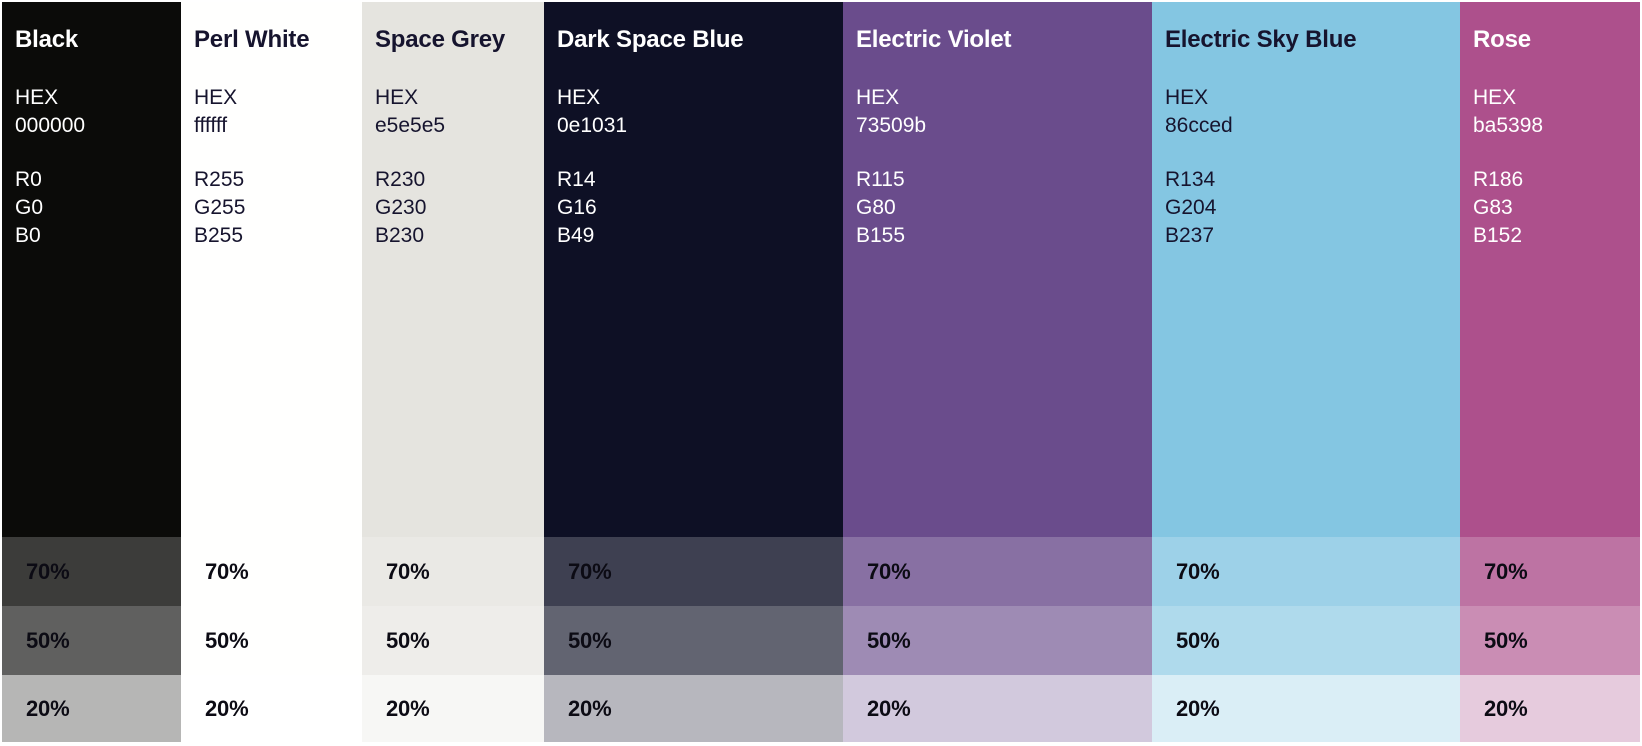 The width and height of the screenshot is (1642, 746). I want to click on hex-value: e5e5e5, so click(410, 125).